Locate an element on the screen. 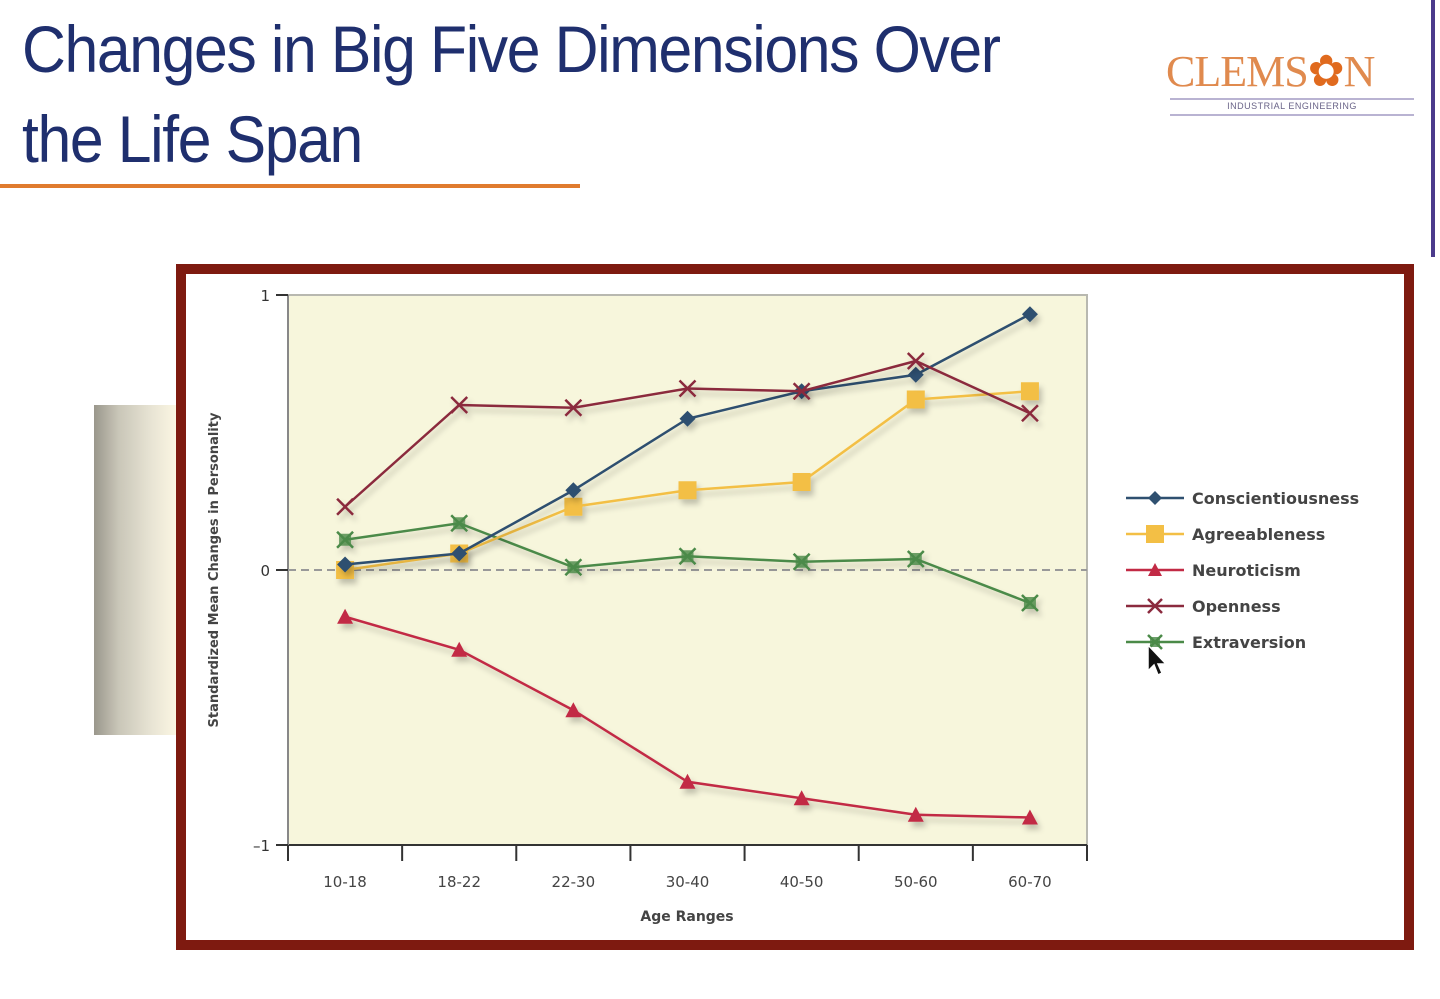  title-underline is located at coordinates (290, 186).